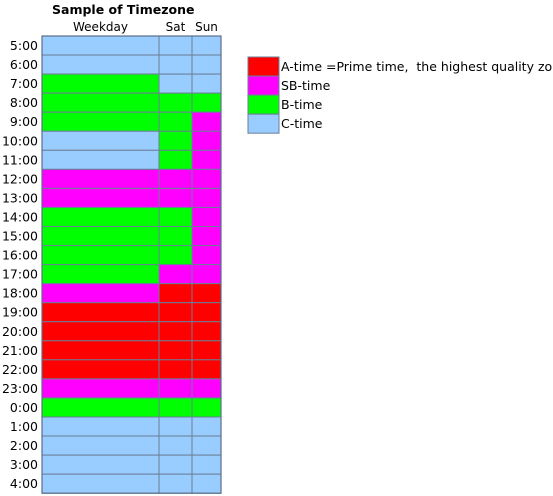  What do you see at coordinates (206, 121) in the screenshot?
I see `cell-9-00-sun` at bounding box center [206, 121].